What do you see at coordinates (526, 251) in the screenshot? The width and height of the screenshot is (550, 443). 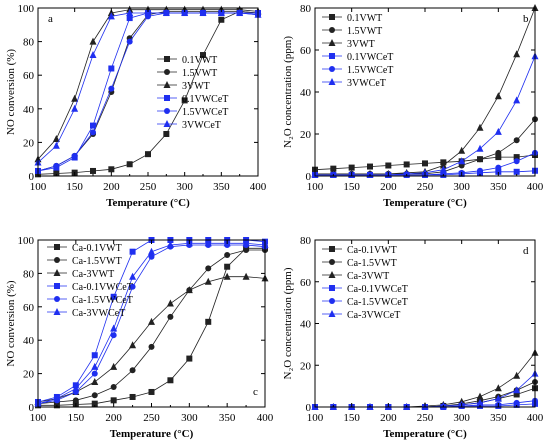 I see `panel-letter: d` at bounding box center [526, 251].